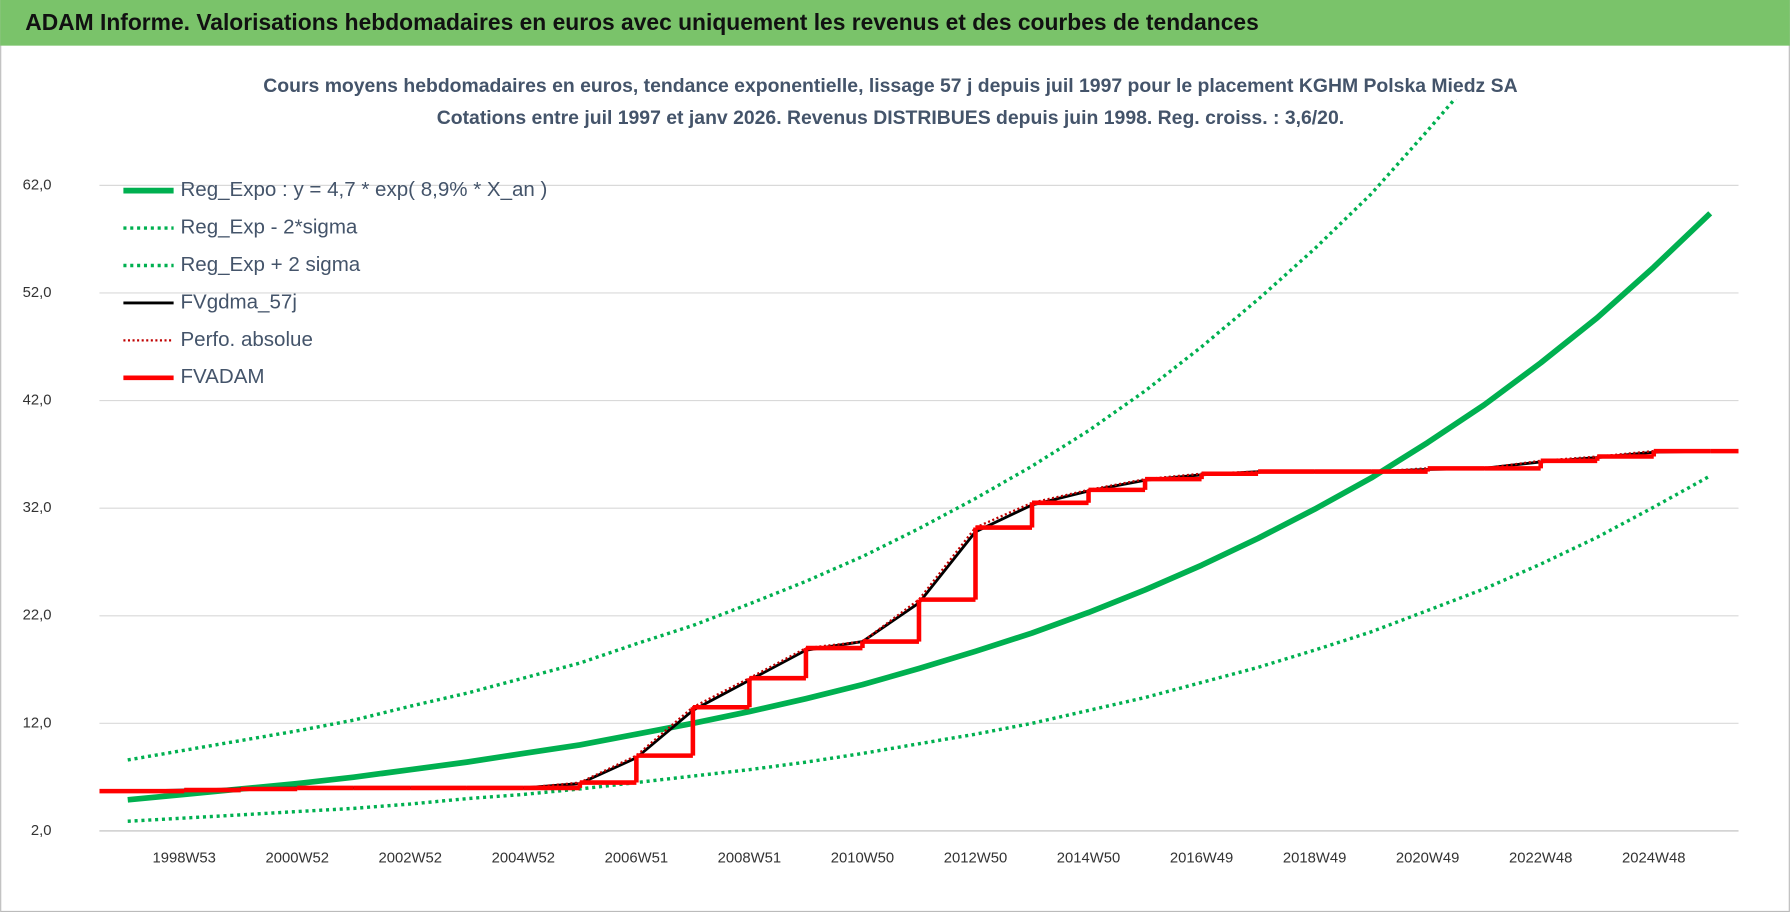 This screenshot has height=912, width=1790. I want to click on y-tick-label: 2,0, so click(41, 831).